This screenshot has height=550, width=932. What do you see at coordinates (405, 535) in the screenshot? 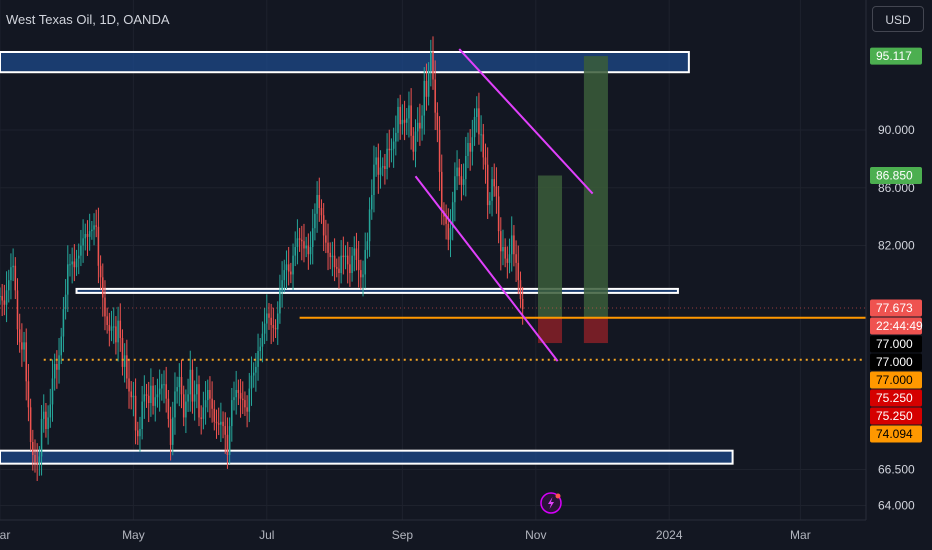
I see `time-axis: Mar May Jul Sep Nov 2024 Mar` at bounding box center [405, 535].